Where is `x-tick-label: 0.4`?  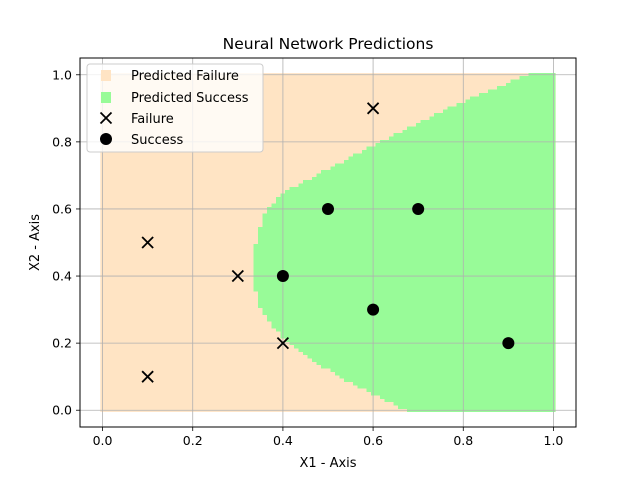 x-tick-label: 0.4 is located at coordinates (283, 440).